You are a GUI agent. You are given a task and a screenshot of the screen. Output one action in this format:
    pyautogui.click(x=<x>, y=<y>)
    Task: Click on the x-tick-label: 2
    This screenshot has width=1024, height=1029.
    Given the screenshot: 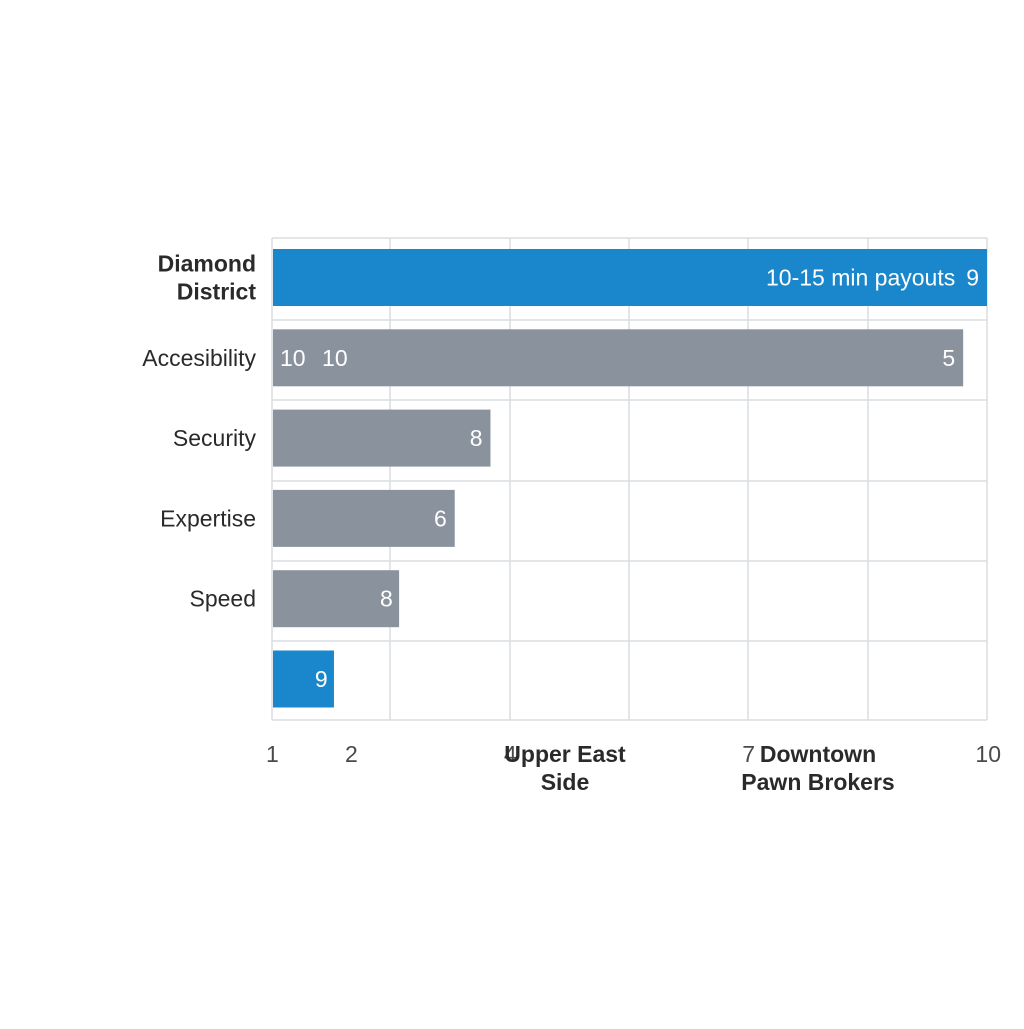 What is the action you would take?
    pyautogui.click(x=351, y=754)
    